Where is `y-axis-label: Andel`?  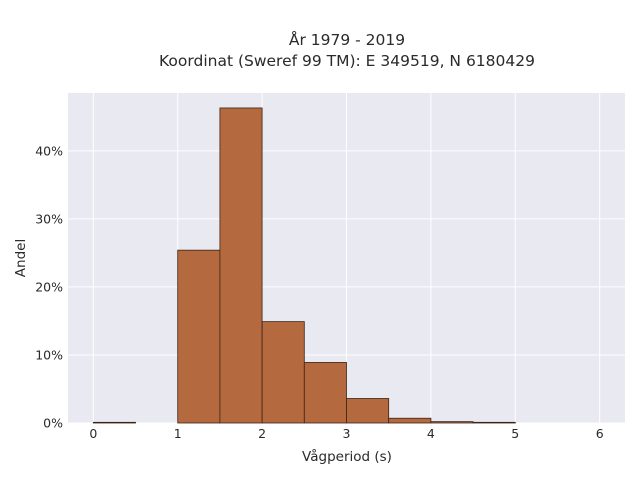
y-axis-label: Andel is located at coordinates (21, 258).